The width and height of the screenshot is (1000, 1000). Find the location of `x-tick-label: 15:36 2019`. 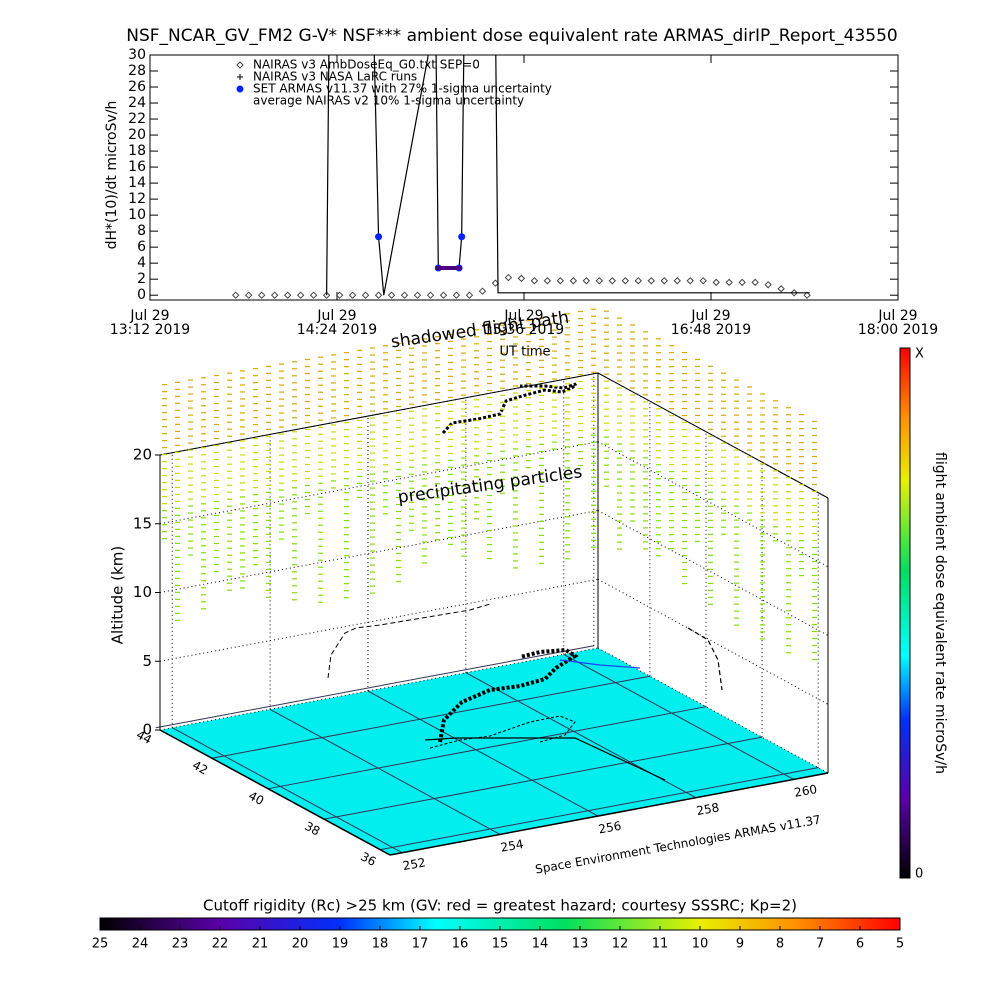

x-tick-label: 15:36 2019 is located at coordinates (524, 330).